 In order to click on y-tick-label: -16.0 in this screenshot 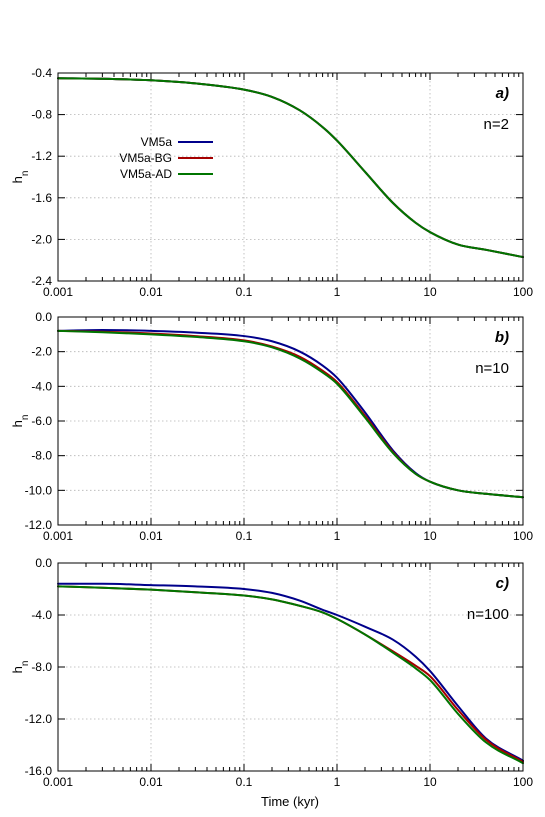, I will do `click(39, 771)`.